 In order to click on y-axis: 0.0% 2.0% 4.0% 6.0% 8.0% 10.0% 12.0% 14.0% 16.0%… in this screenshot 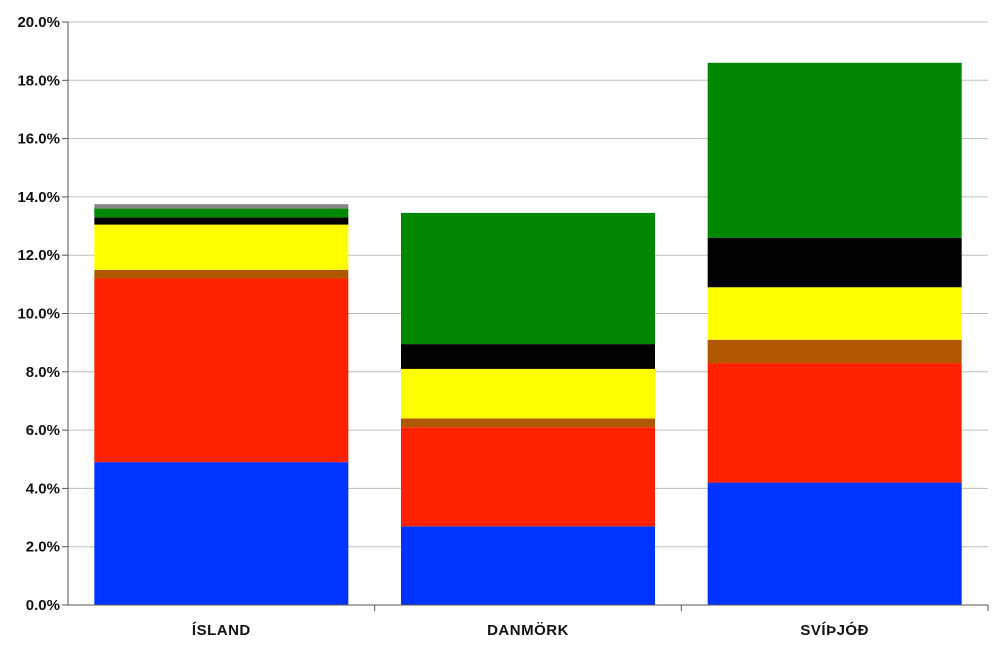, I will do `click(43, 314)`.